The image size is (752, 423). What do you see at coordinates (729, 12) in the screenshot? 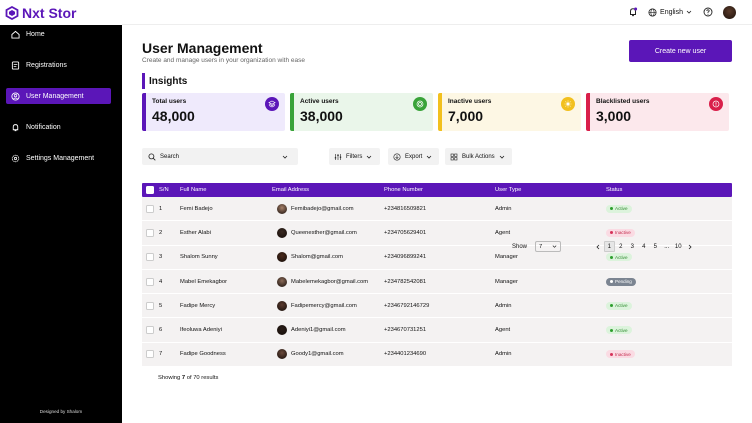
I see `user-avatar` at bounding box center [729, 12].